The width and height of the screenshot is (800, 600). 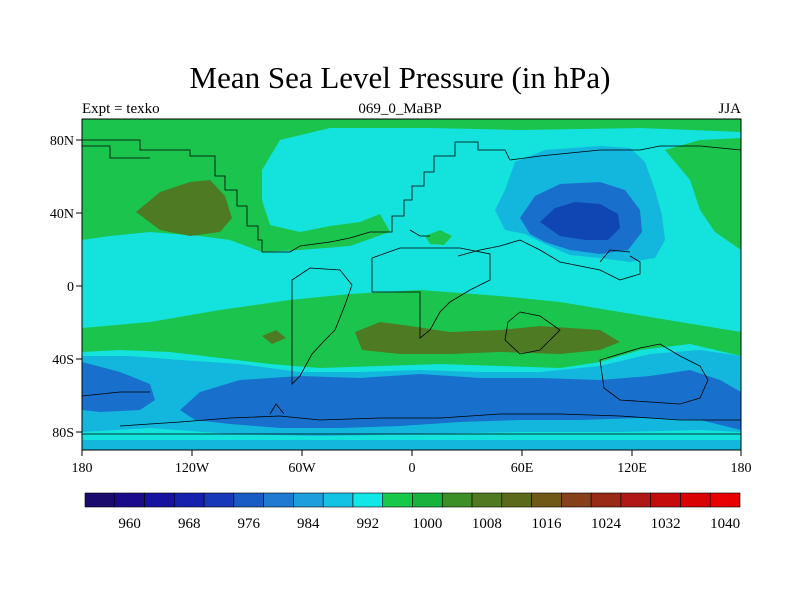 I want to click on colorbar-label: 1032, so click(x=666, y=524).